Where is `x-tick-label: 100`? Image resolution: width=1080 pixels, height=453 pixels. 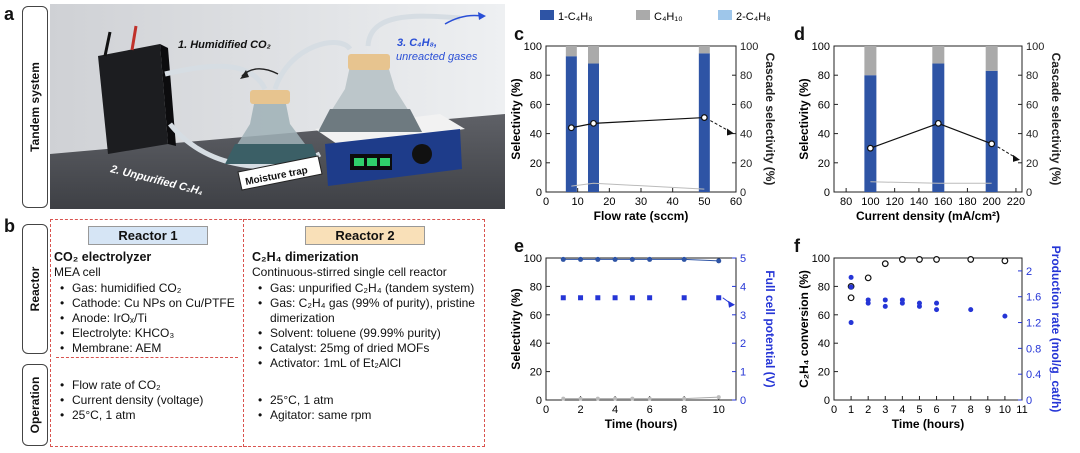
x-tick-label: 100 is located at coordinates (870, 202).